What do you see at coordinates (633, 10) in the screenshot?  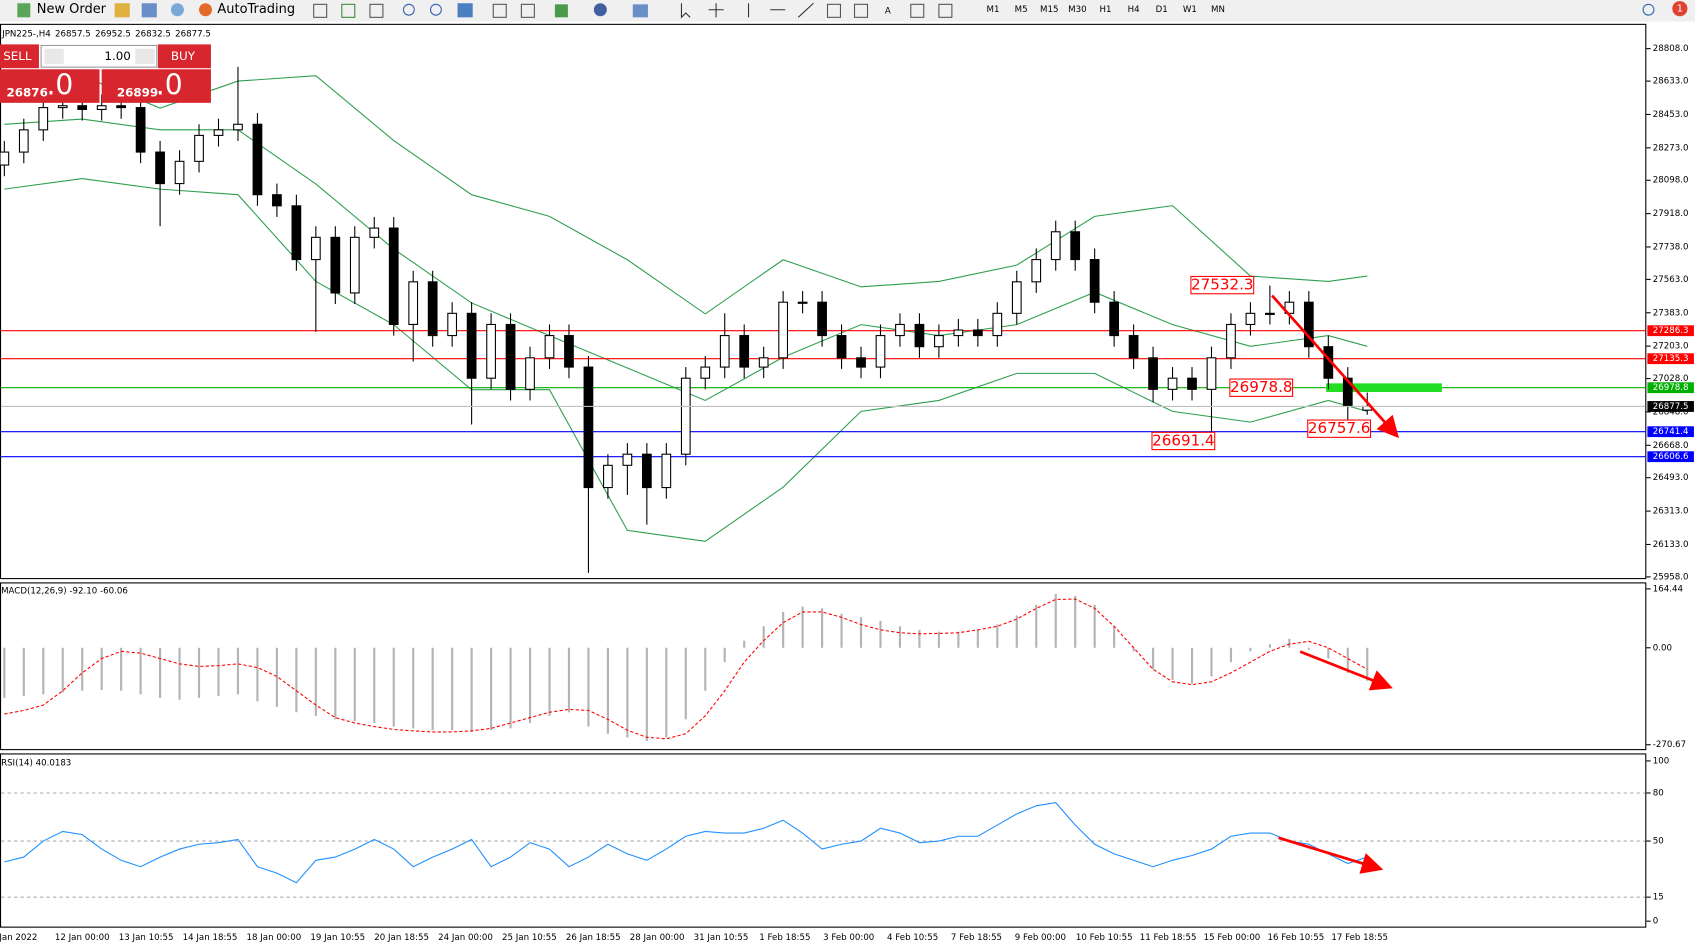 I see `tool-icons: A` at bounding box center [633, 10].